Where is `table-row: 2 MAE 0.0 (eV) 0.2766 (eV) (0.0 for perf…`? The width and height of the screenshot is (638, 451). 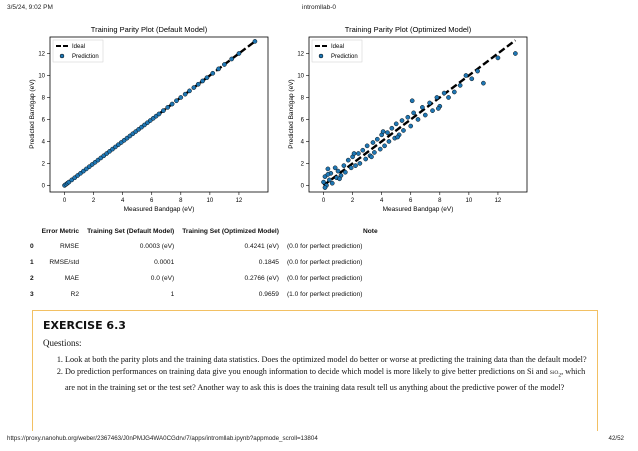
table-row: 2 MAE 0.0 (eV) 0.2766 (eV) (0.0 for perf… is located at coordinates (204, 278).